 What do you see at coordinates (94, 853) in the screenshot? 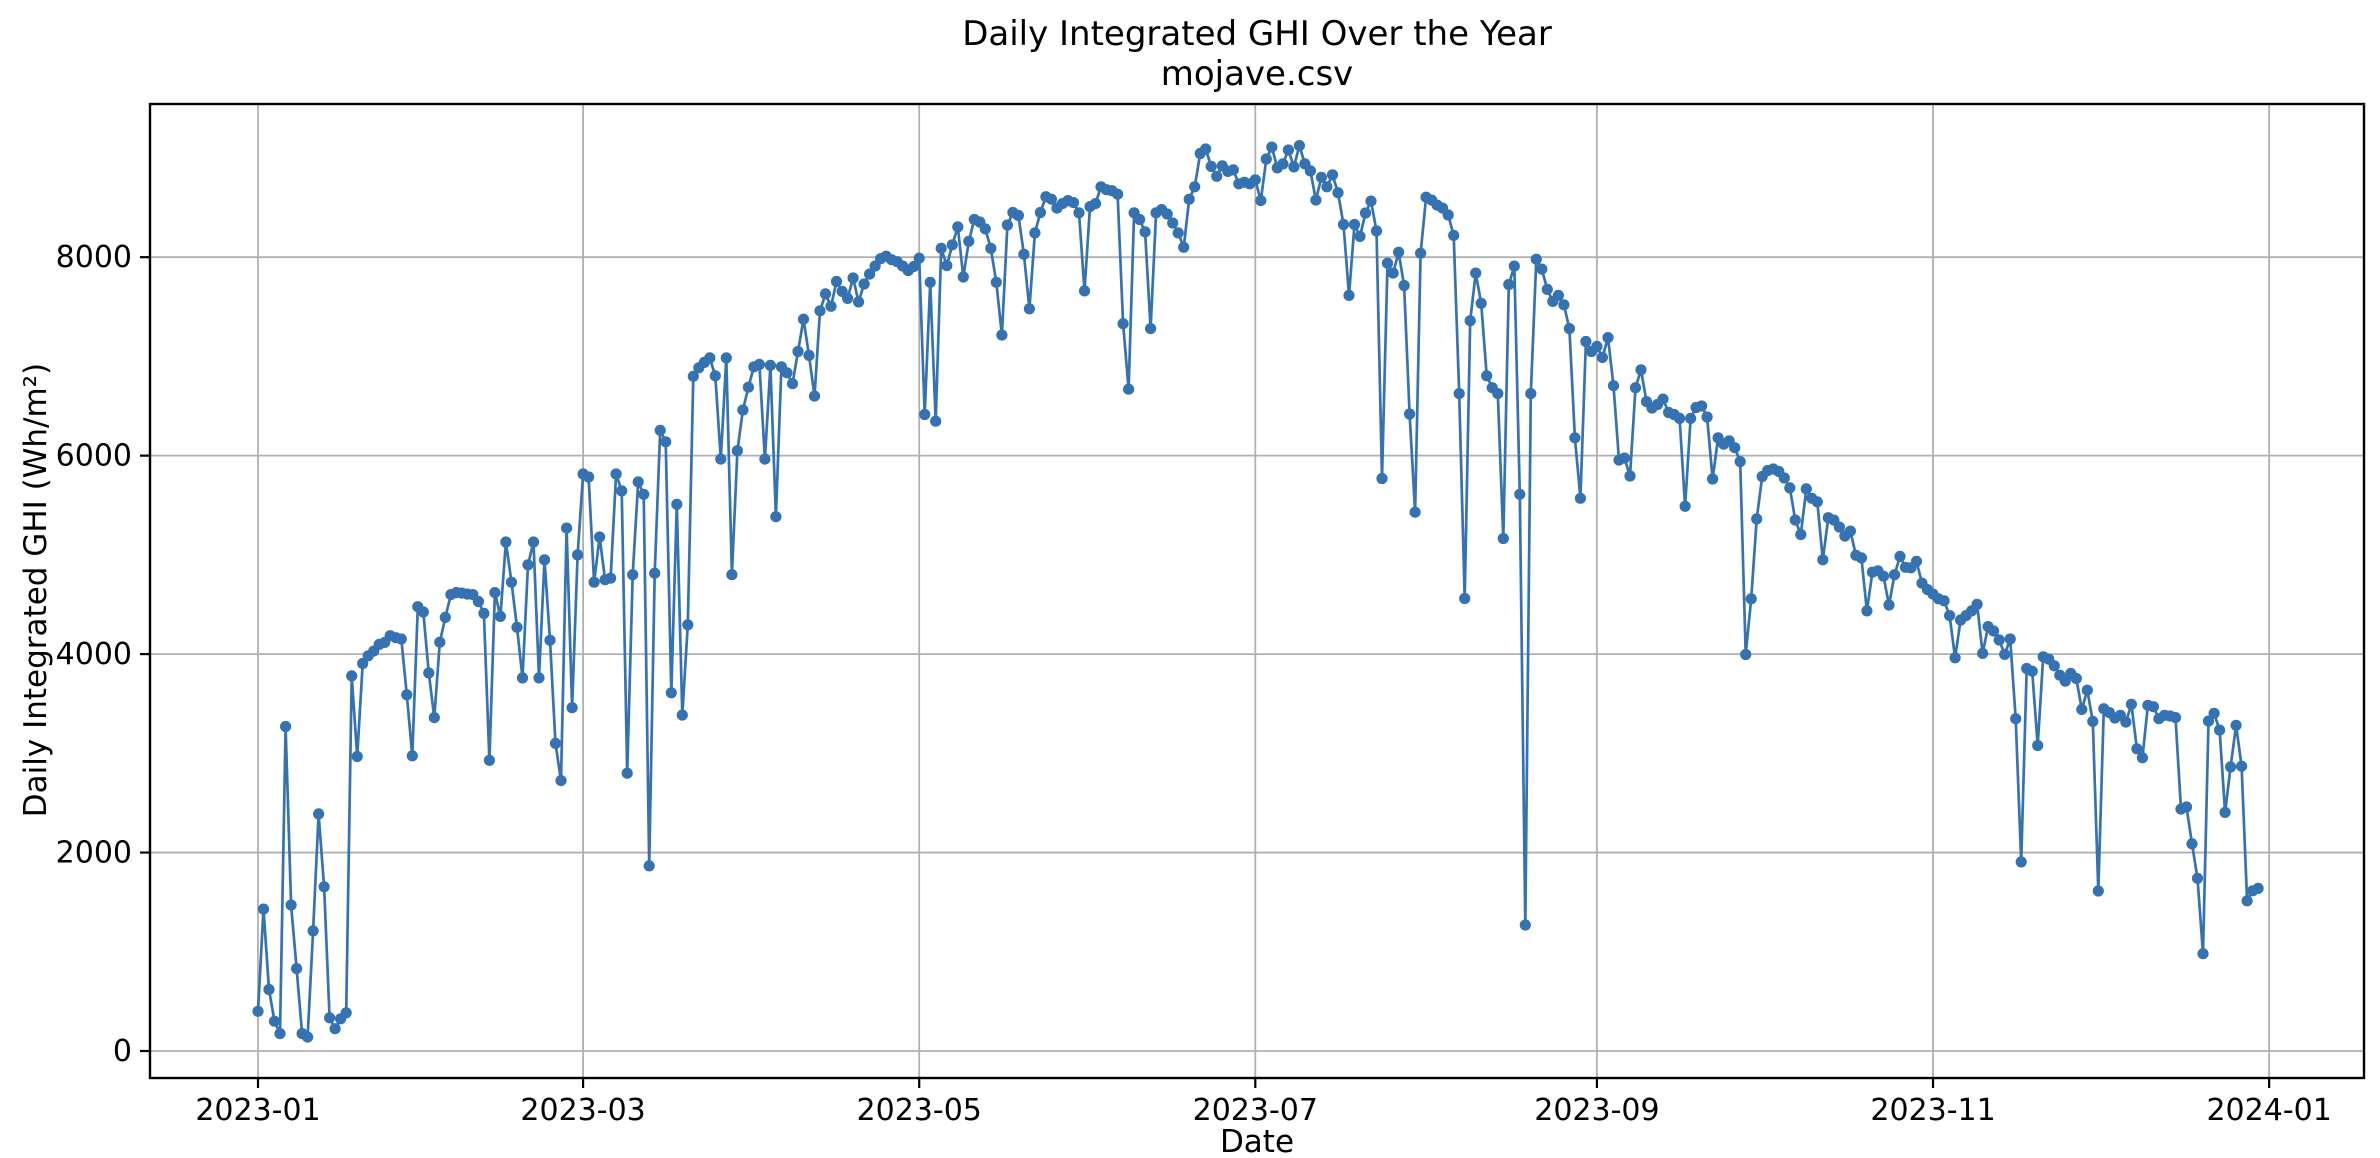
I see `y-tick-label: 2000` at bounding box center [94, 853].